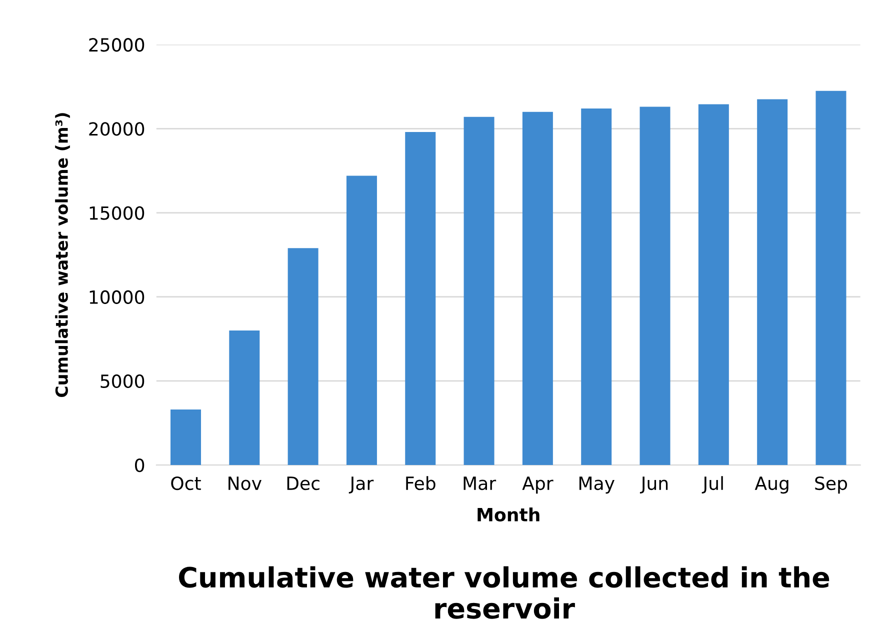  Describe the element at coordinates (654, 485) in the screenshot. I see `x-tick-label: Jun` at that location.